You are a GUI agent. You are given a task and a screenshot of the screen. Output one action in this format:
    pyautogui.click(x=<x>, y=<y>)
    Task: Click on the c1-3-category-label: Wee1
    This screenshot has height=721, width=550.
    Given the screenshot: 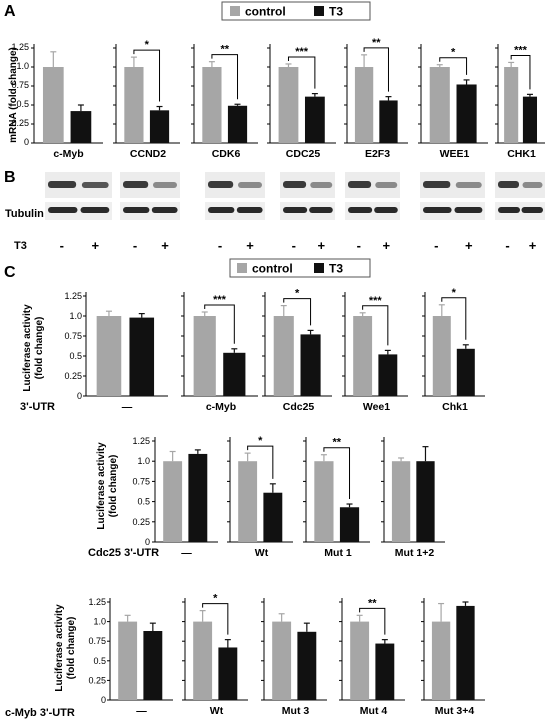 What is the action you would take?
    pyautogui.click(x=376, y=407)
    